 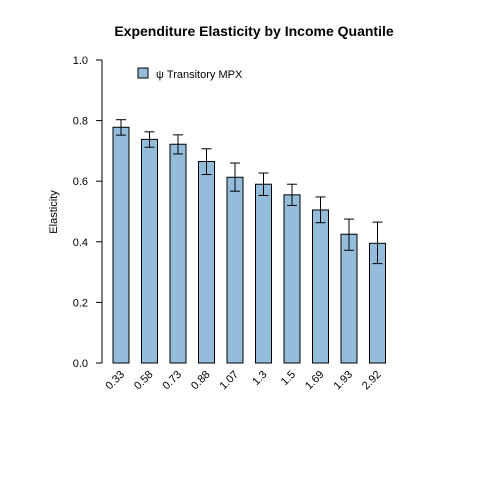 I want to click on y-axis-label: Elasticity, so click(x=54, y=212).